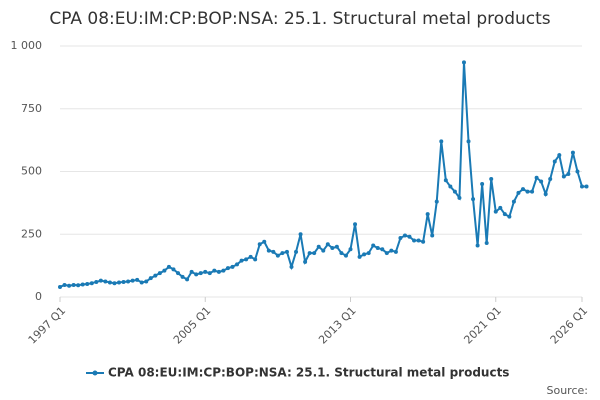 The width and height of the screenshot is (600, 400). Describe the element at coordinates (337, 325) in the screenshot. I see `x-tick-label: 2013 Q1` at that location.